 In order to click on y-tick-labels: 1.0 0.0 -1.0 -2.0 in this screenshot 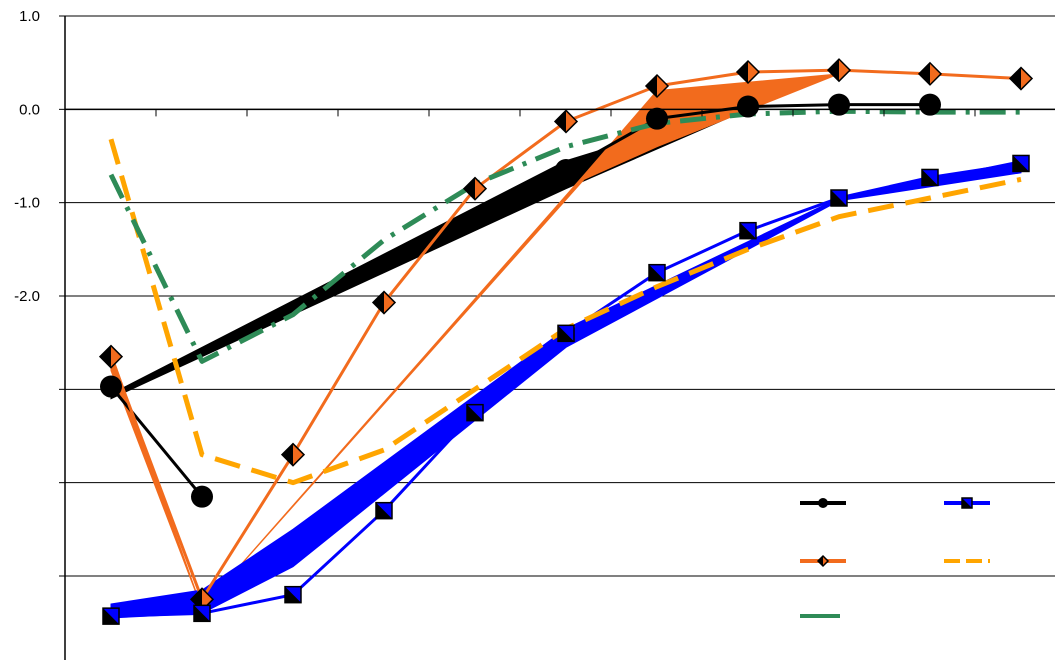, I will do `click(27, 156)`.